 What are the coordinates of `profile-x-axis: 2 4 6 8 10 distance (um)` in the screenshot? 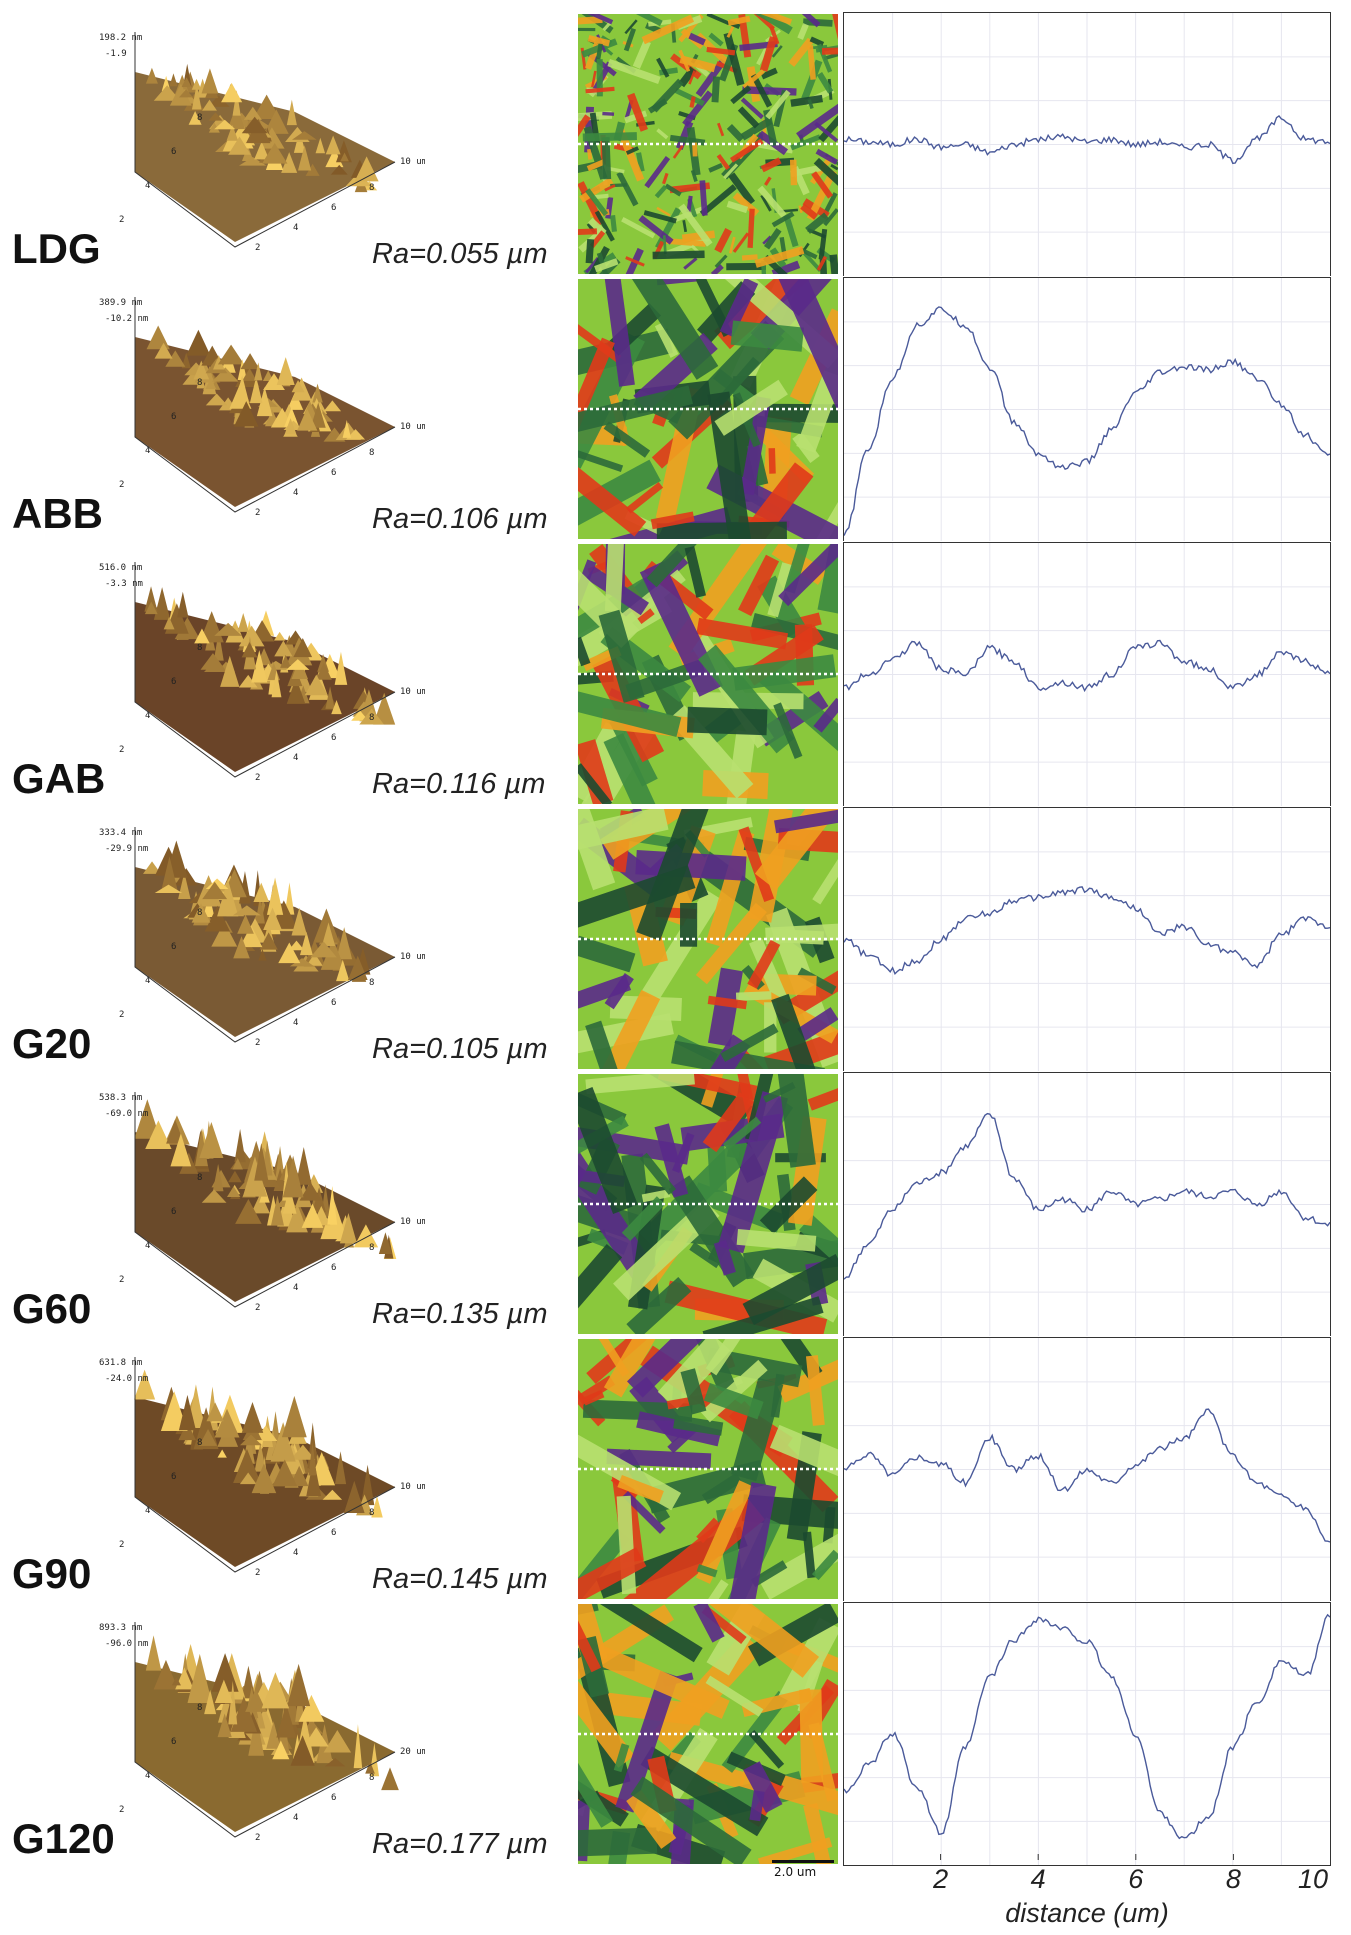 It's located at (1087, 1892).